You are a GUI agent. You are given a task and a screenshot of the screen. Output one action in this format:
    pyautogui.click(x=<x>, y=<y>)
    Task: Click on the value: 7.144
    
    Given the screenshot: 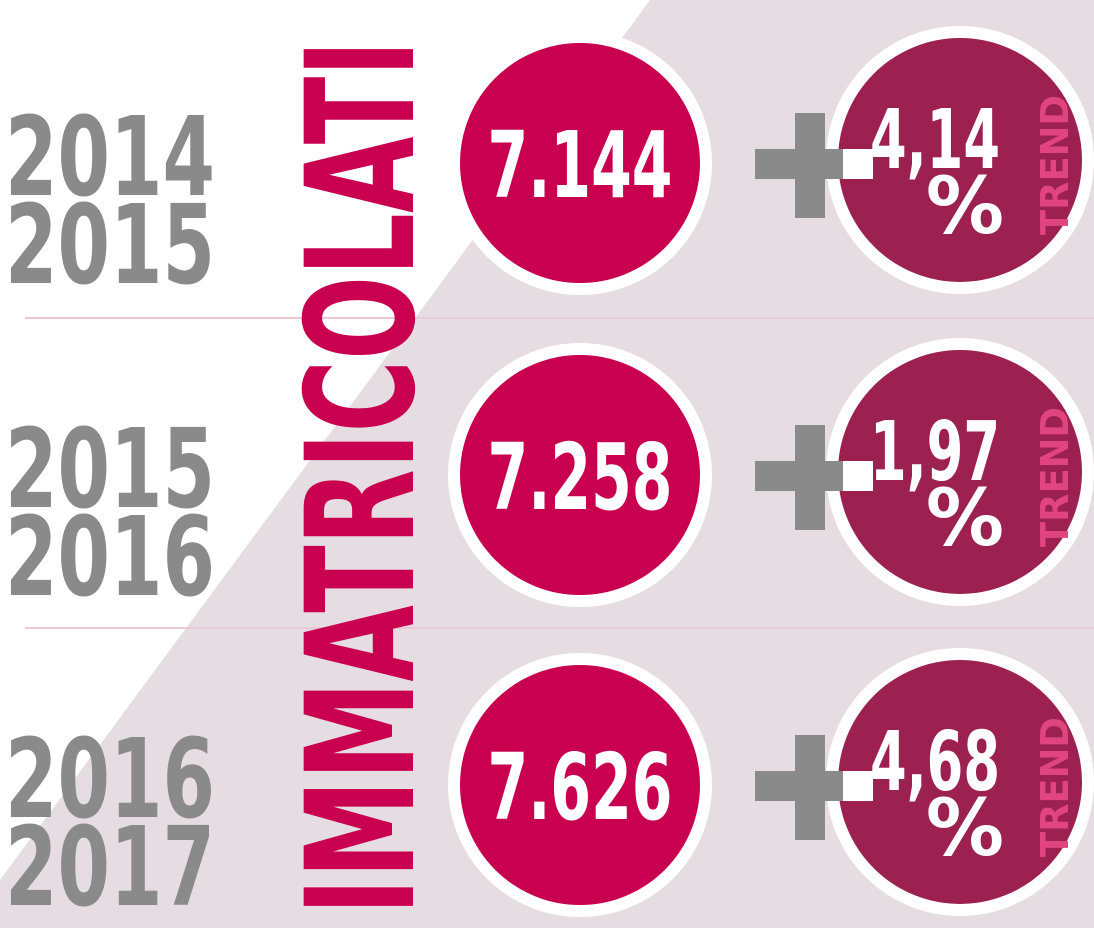 What is the action you would take?
    pyautogui.click(x=580, y=165)
    